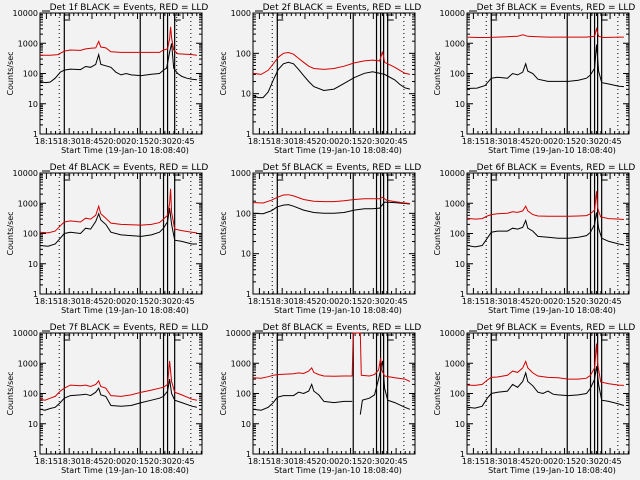  What do you see at coordinates (556, 8) in the screenshot?
I see `chart-title: Det 3f BLACK = Events, RED = LLD` at bounding box center [556, 8].